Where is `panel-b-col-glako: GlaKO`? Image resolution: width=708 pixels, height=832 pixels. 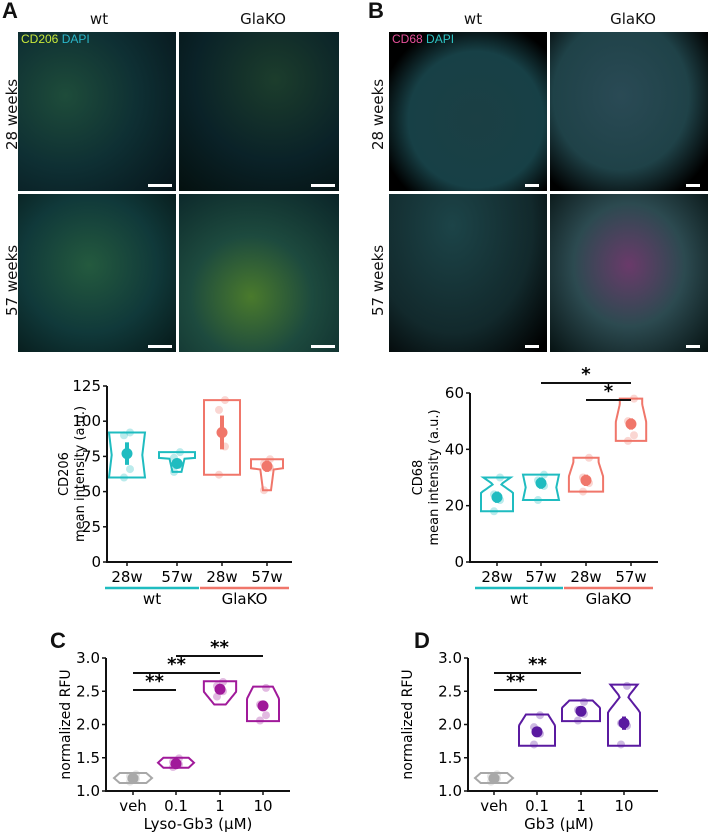 panel-b-col-glako: GlaKO is located at coordinates (633, 19).